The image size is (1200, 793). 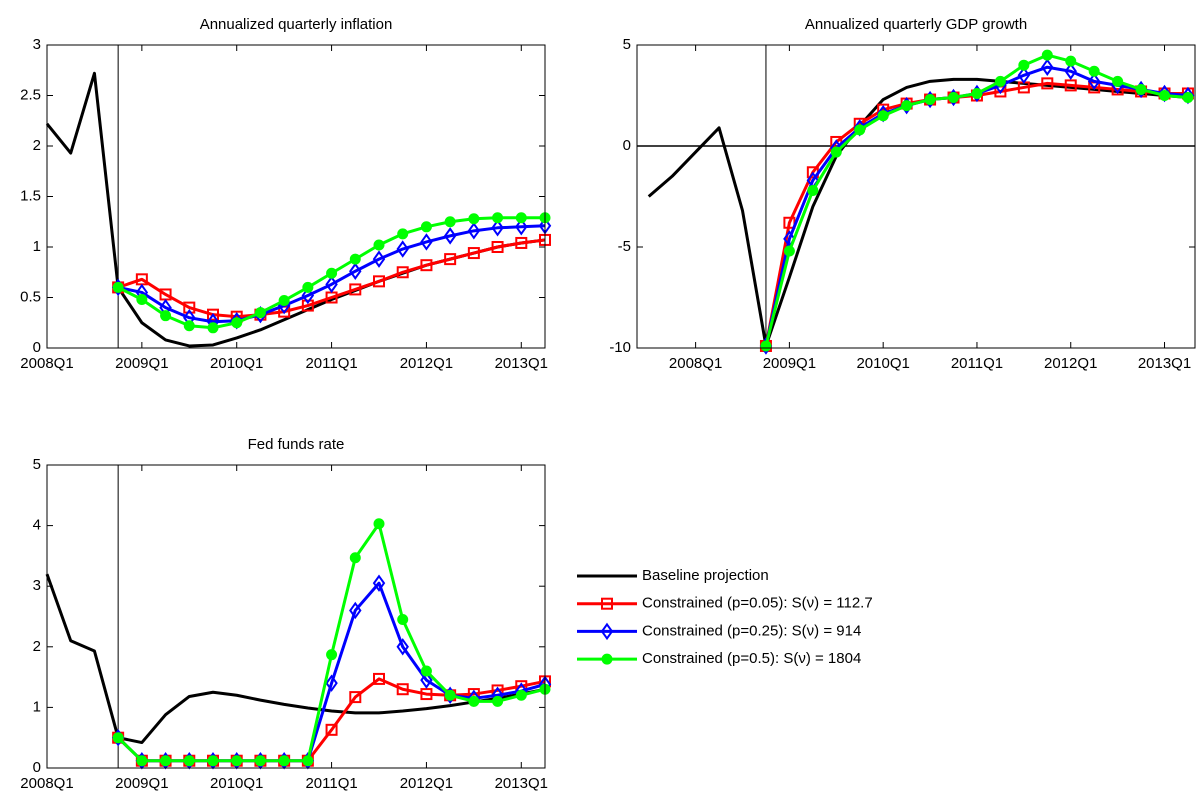 What do you see at coordinates (30, 94) in the screenshot?
I see `y-tick-label: 2.5` at bounding box center [30, 94].